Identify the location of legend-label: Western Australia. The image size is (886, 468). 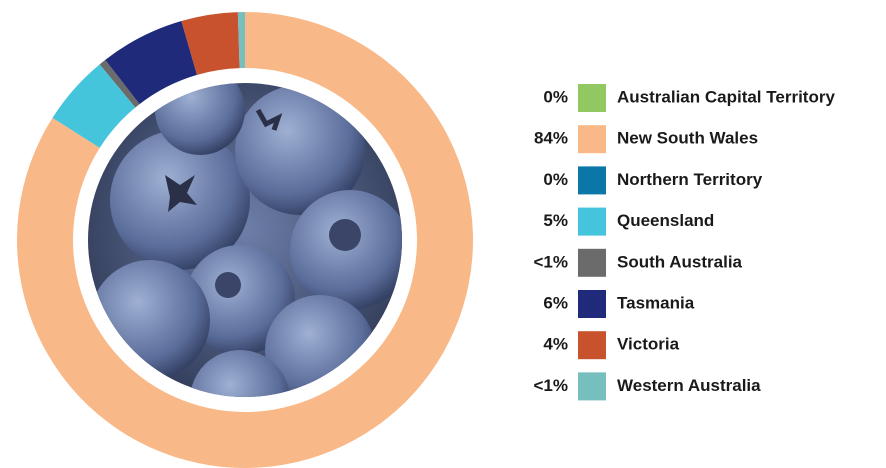
(689, 385).